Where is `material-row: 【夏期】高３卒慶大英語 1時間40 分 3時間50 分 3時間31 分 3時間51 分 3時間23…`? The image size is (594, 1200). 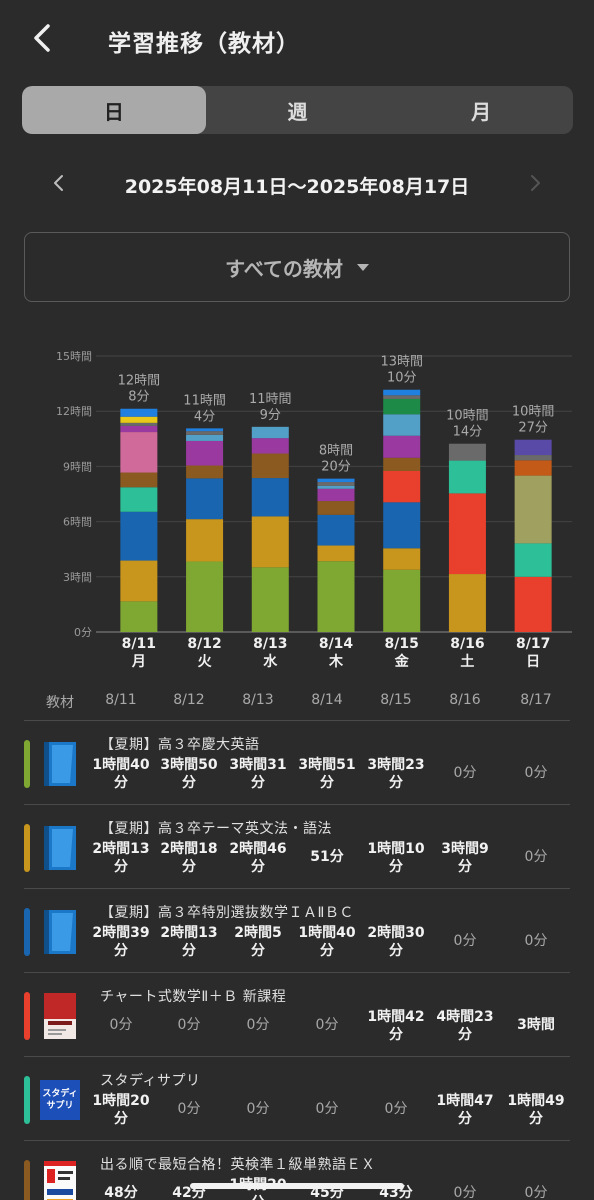
material-row: 【夏期】高３卒慶大英語 1時間40 分 3時間50 分 3時間31 分 3時間51 分 3時間23… is located at coordinates (297, 764).